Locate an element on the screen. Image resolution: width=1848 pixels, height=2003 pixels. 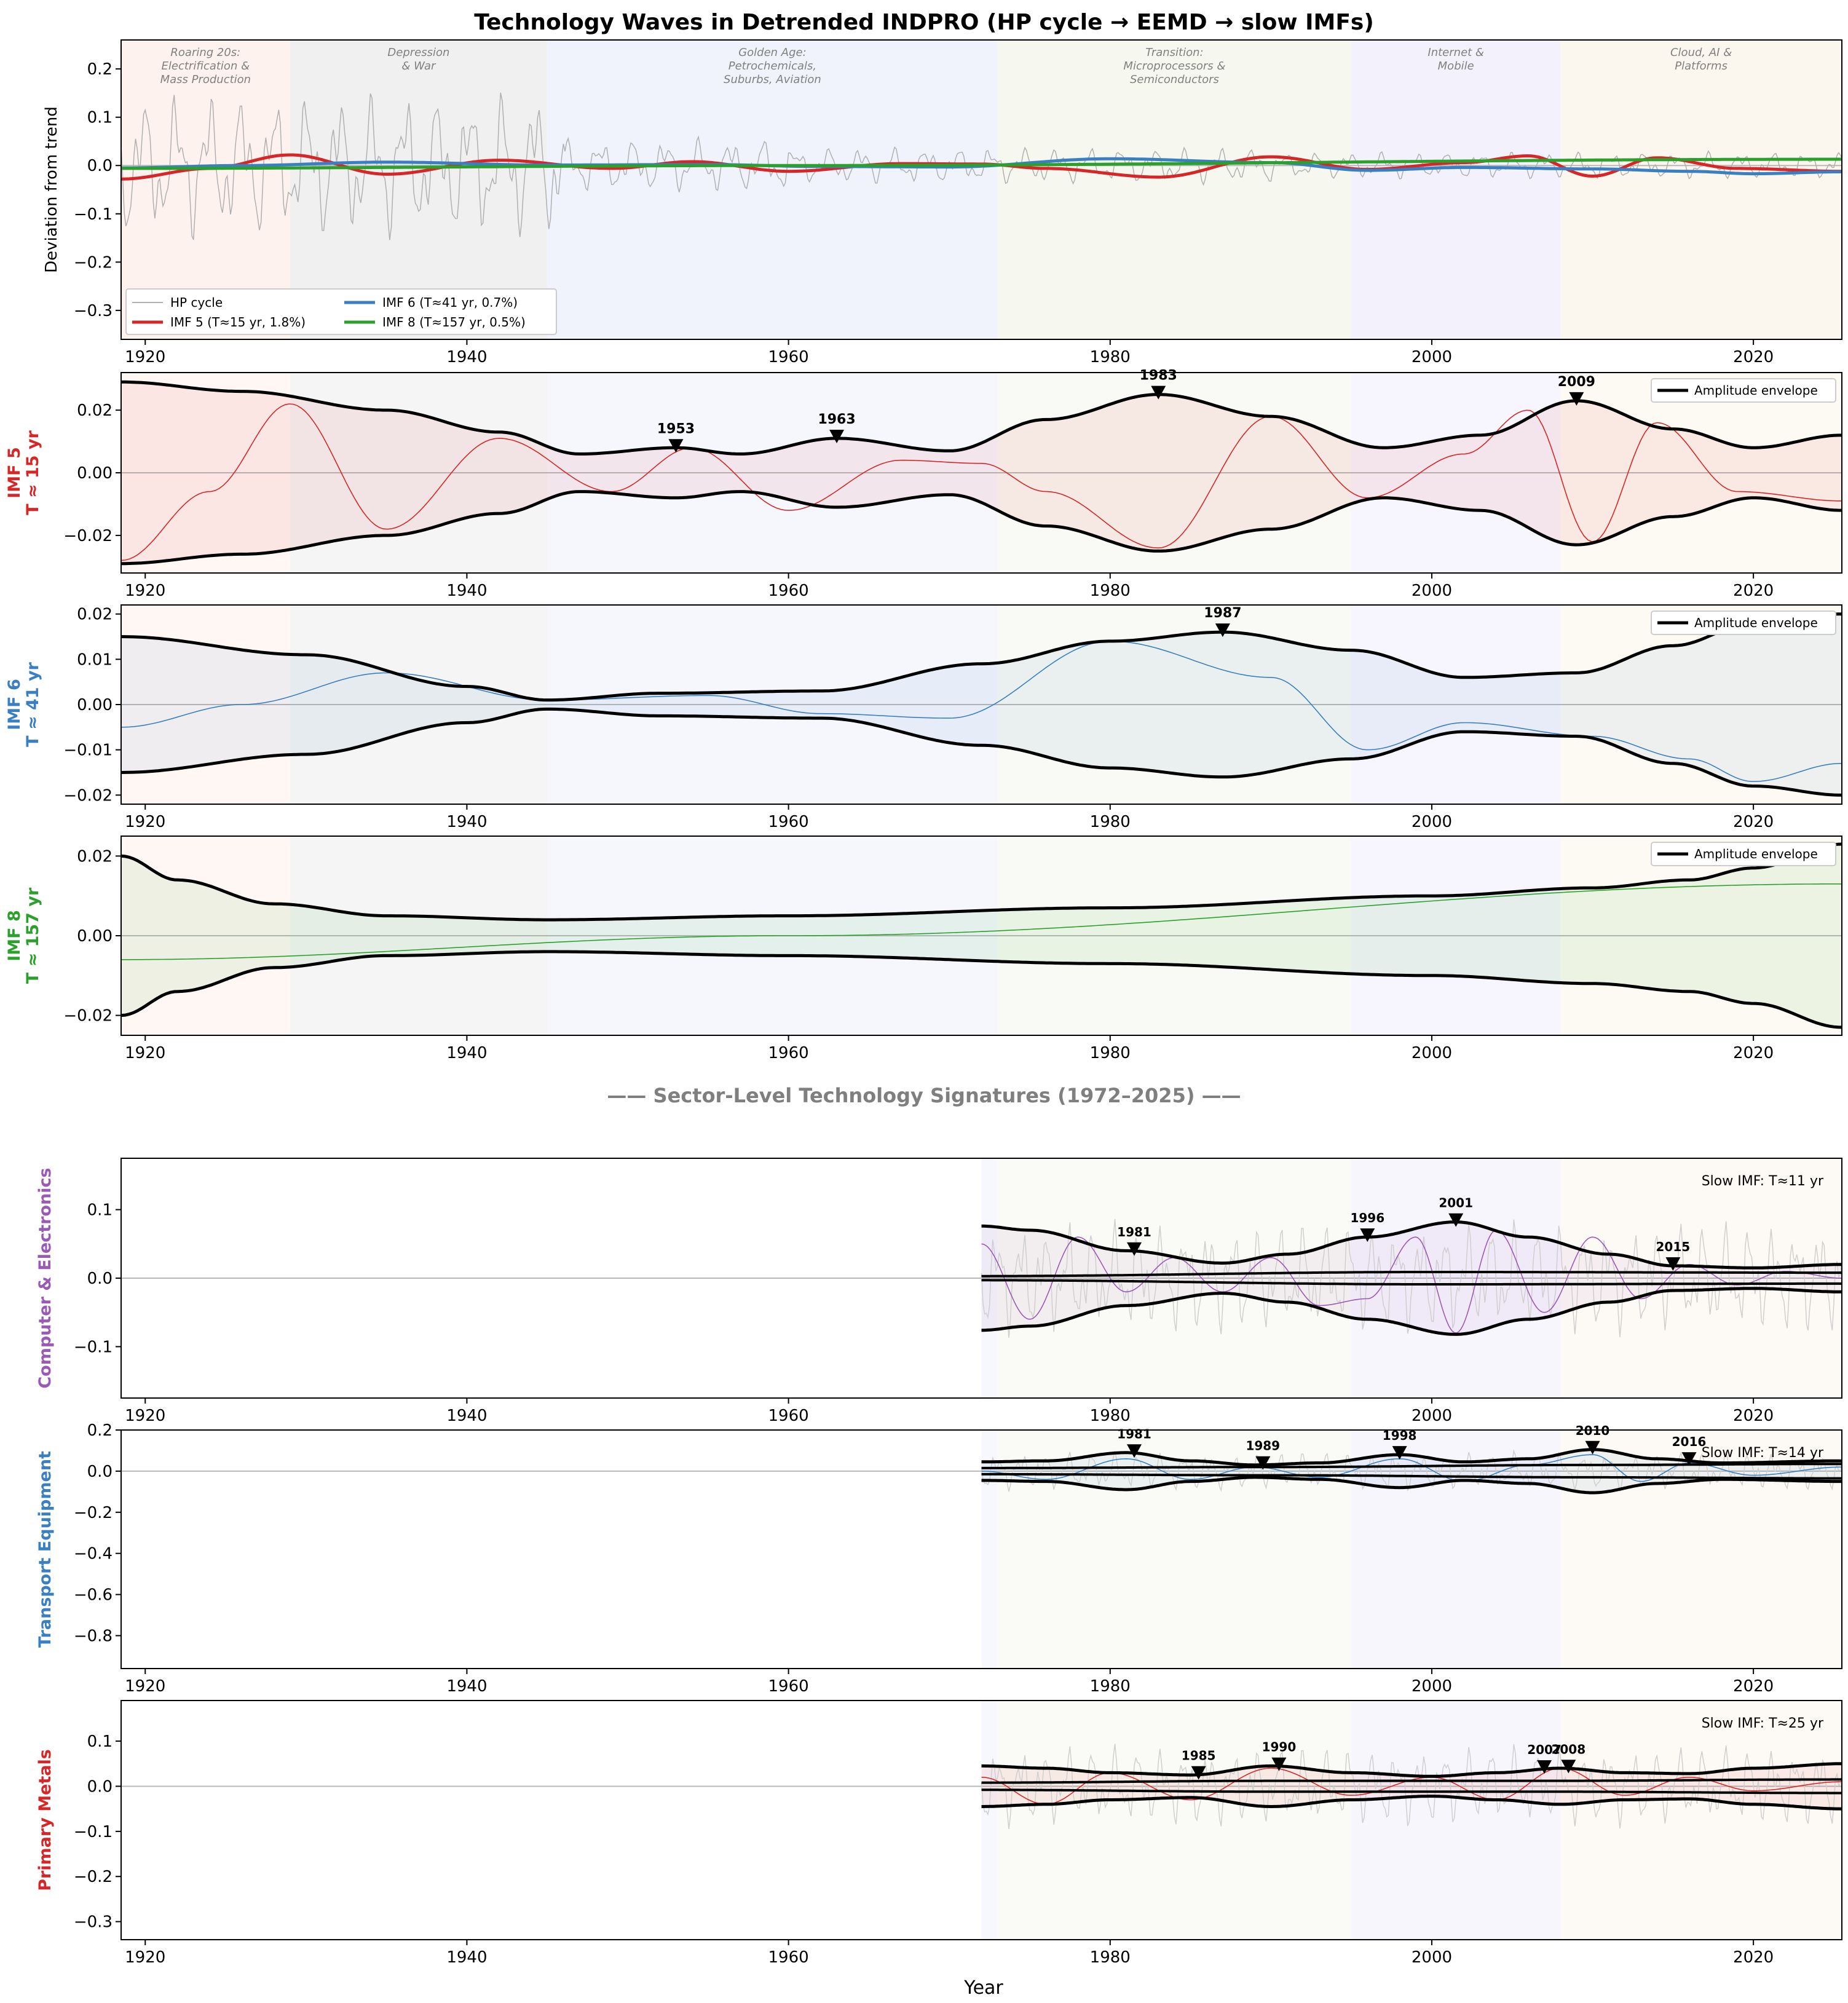
era-label: & War is located at coordinates (419, 66).